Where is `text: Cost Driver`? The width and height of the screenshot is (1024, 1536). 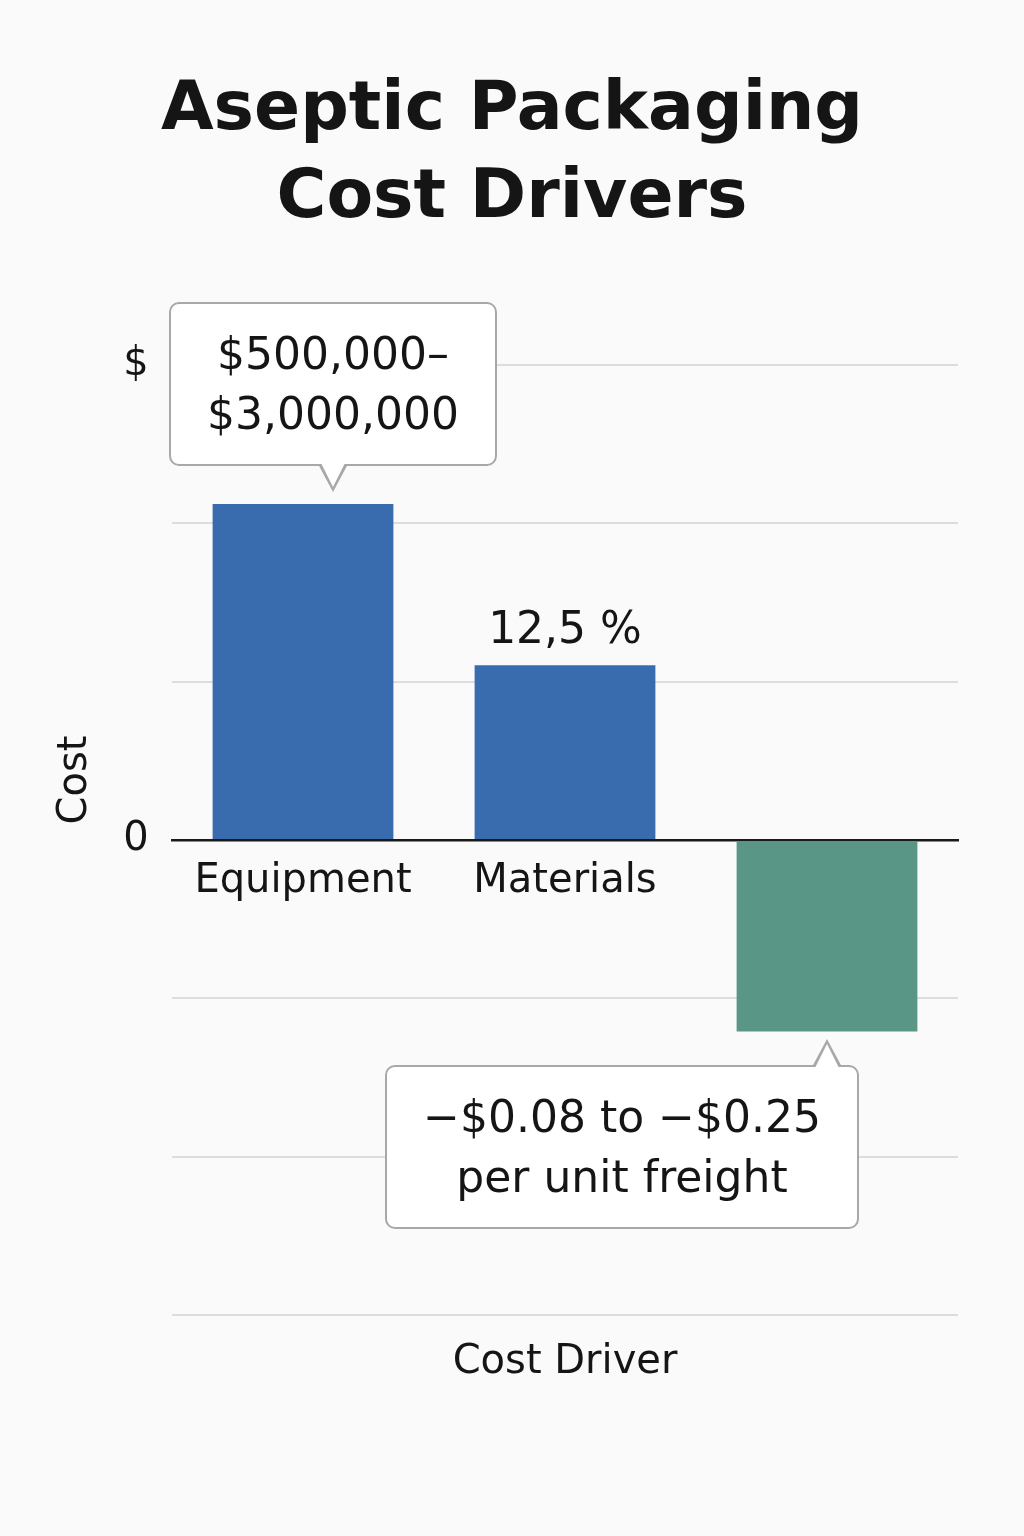 text: Cost Driver is located at coordinates (565, 1359).